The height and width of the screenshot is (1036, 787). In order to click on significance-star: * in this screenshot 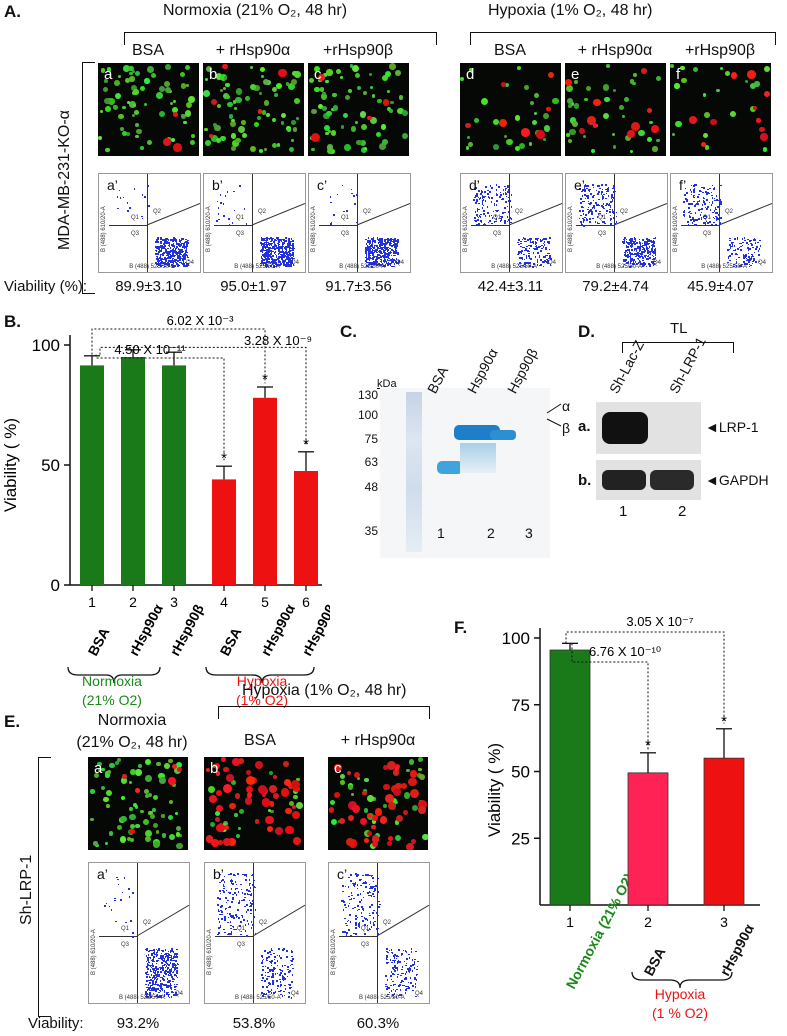, I will do `click(724, 721)`.